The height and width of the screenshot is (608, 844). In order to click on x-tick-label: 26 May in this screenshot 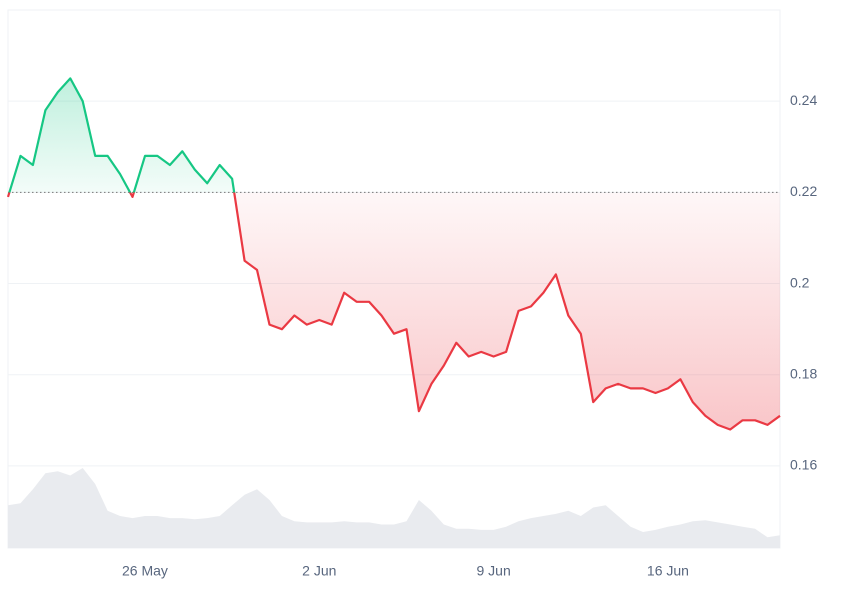, I will do `click(145, 571)`.